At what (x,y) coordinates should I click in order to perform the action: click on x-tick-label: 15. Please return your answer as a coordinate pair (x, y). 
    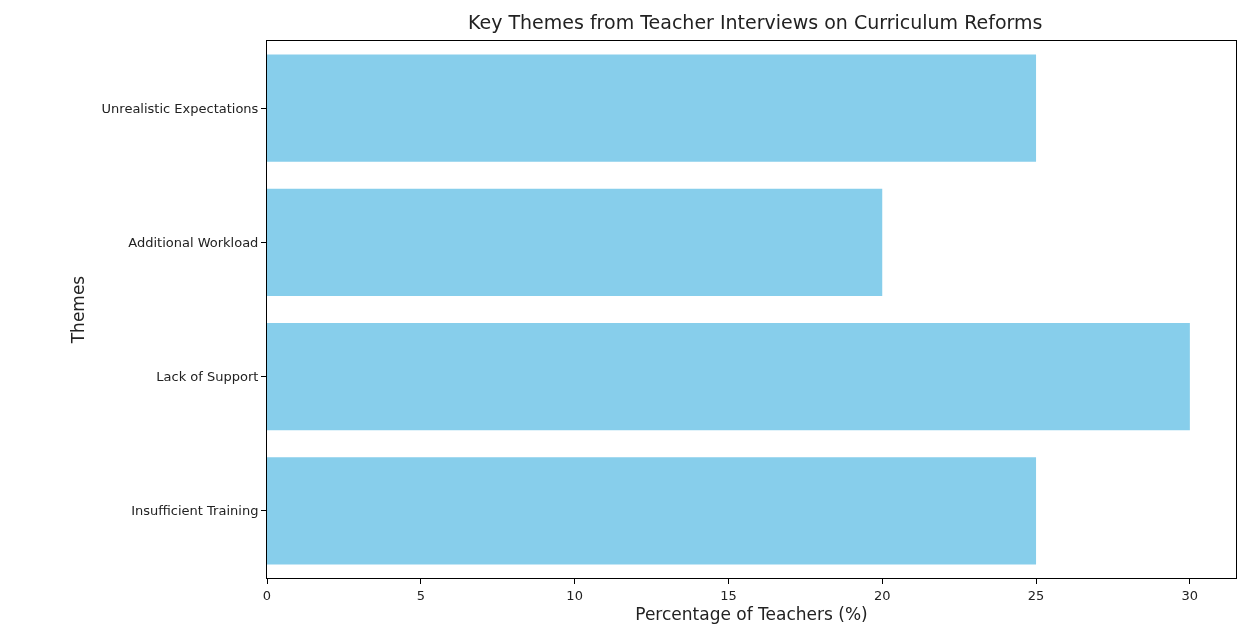
    Looking at the image, I should click on (728, 595).